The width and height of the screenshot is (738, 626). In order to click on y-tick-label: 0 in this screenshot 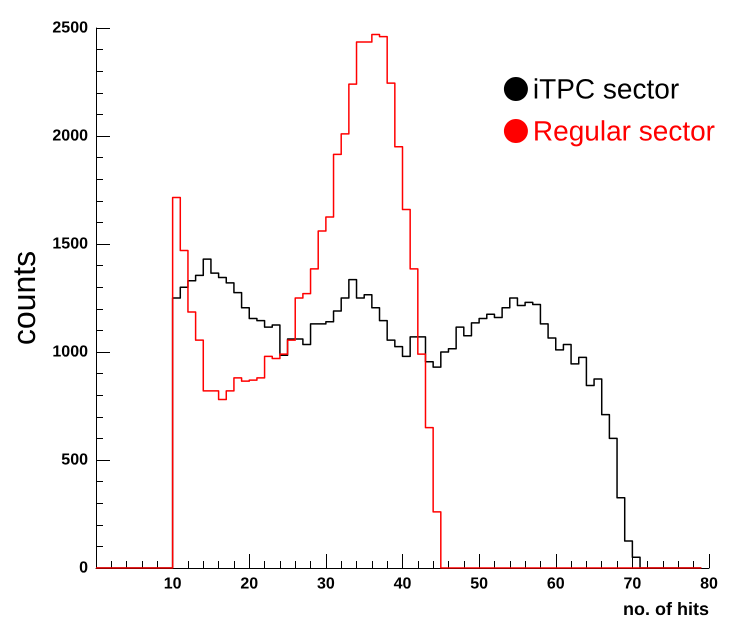, I will do `click(83, 568)`.